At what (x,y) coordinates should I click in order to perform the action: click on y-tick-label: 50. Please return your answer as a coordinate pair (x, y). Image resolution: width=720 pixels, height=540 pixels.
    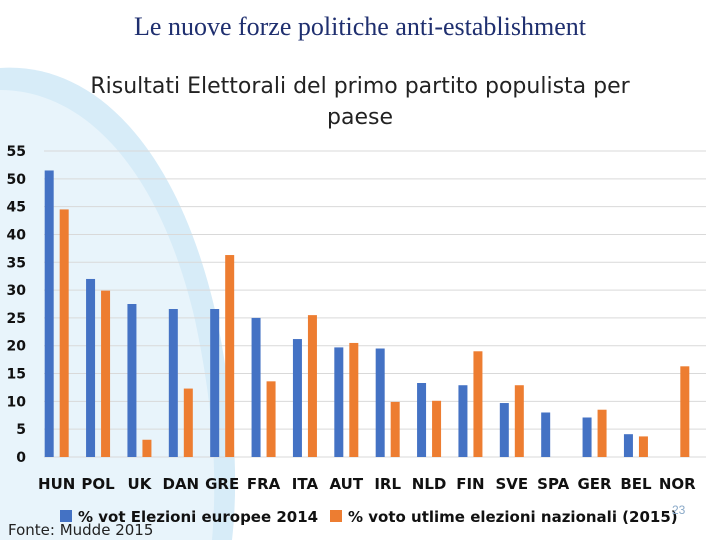
    Looking at the image, I should click on (17, 180).